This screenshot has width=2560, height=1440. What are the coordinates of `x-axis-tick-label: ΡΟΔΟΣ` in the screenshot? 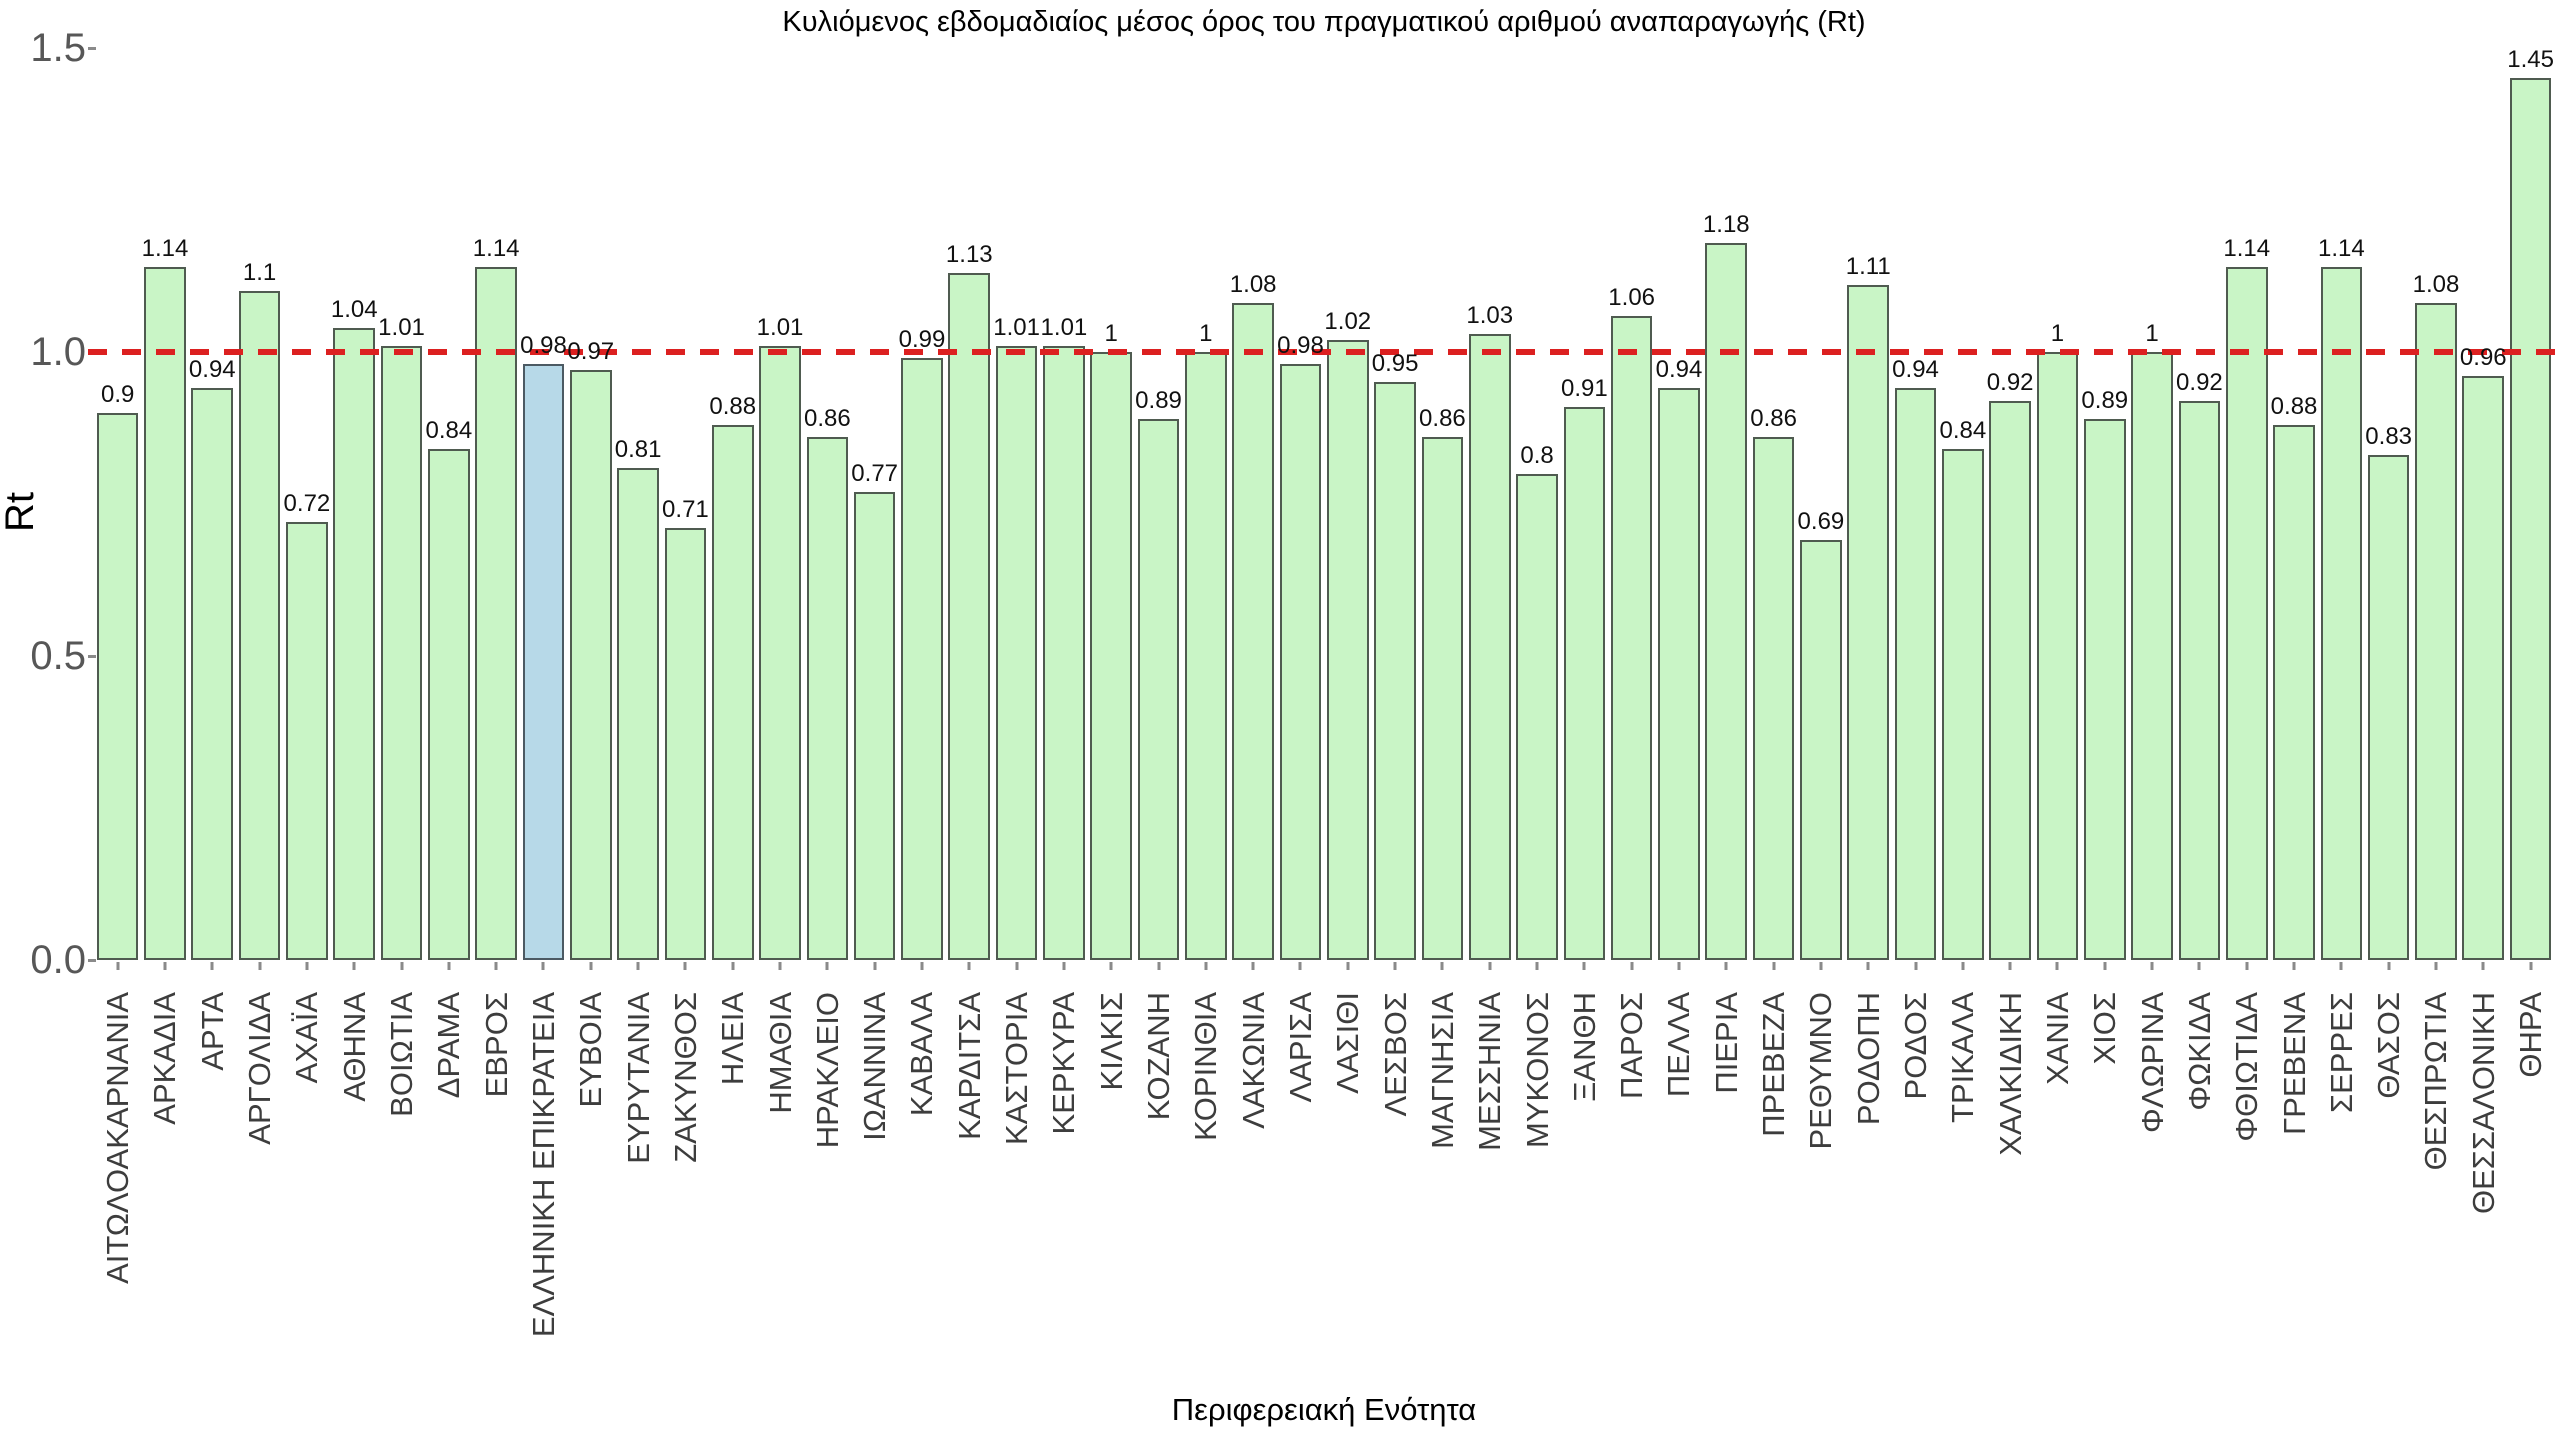 It's located at (1916, 1046).